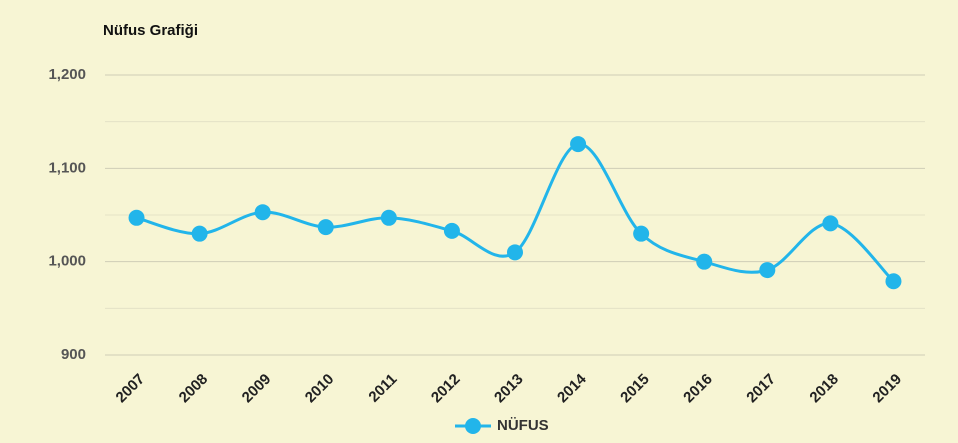 This screenshot has height=443, width=958. Describe the element at coordinates (67, 167) in the screenshot. I see `y-tick-label: 1,100` at that location.